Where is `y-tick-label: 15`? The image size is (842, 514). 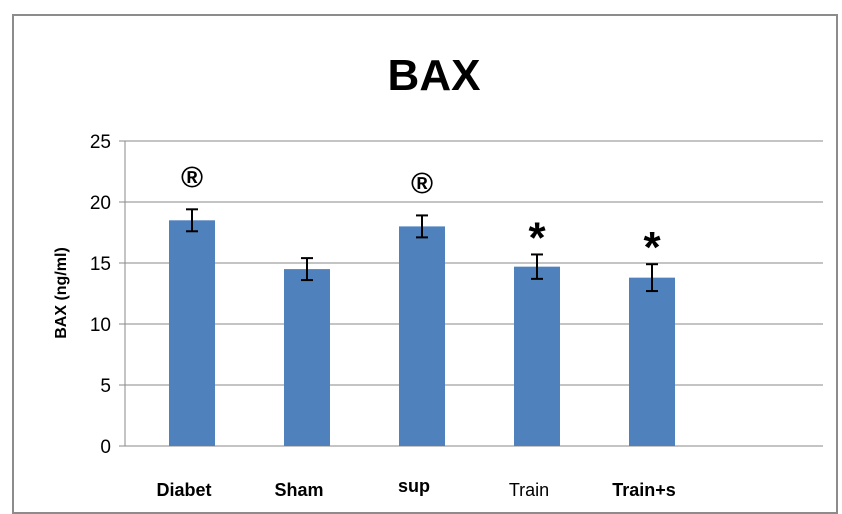
y-tick-label: 15 is located at coordinates (100, 264).